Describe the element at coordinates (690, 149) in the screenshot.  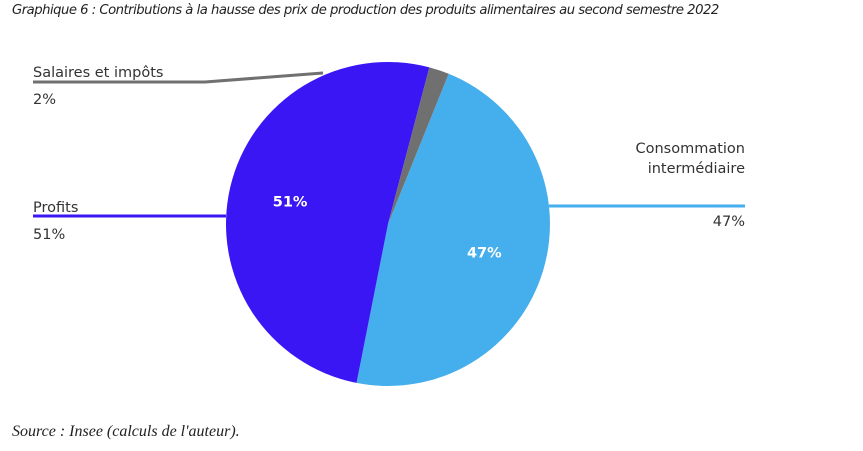
I see `slice-label-consommation-intermediaire-line-1: Consommation` at that location.